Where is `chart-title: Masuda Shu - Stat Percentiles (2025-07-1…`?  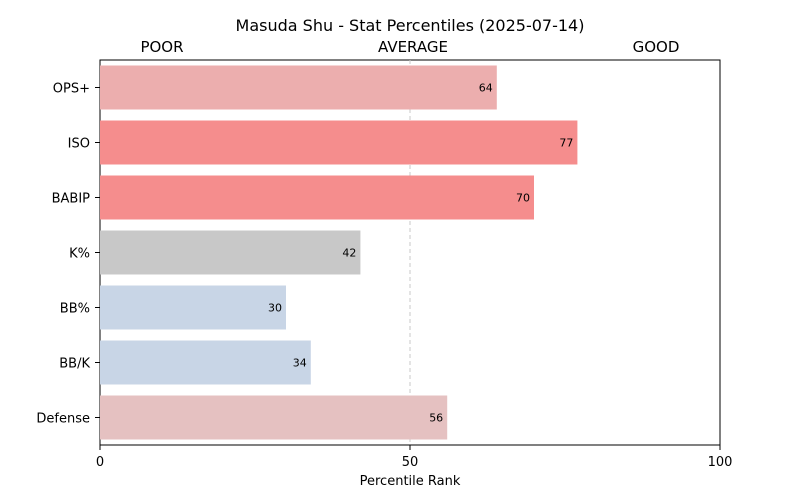
chart-title: Masuda Shu - Stat Percentiles (2025-07-1… is located at coordinates (410, 25).